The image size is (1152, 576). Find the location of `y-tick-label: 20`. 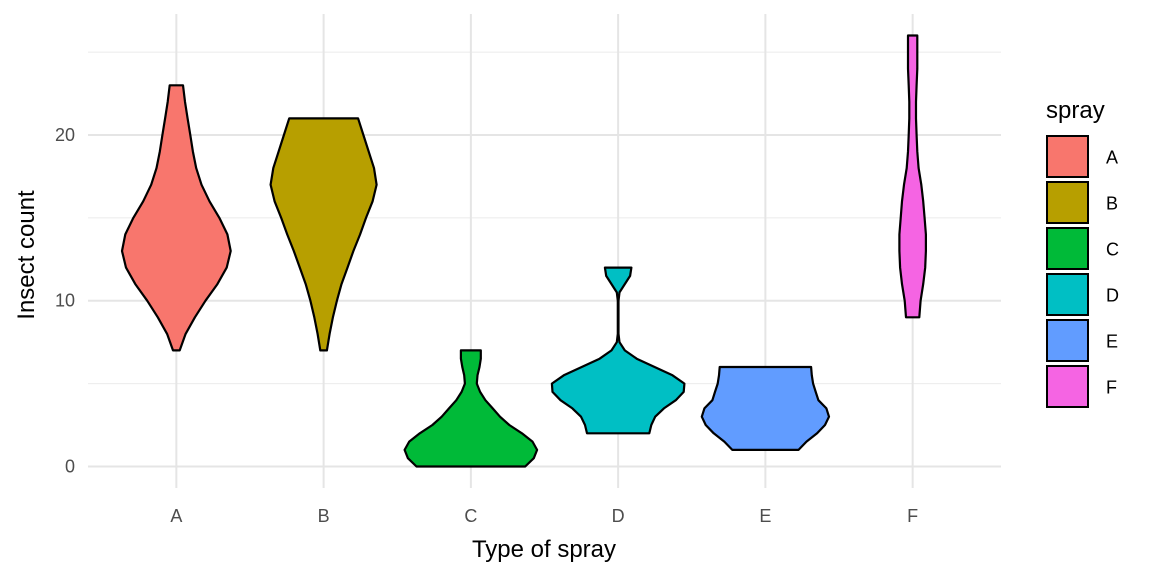

y-tick-label: 20 is located at coordinates (65, 135).